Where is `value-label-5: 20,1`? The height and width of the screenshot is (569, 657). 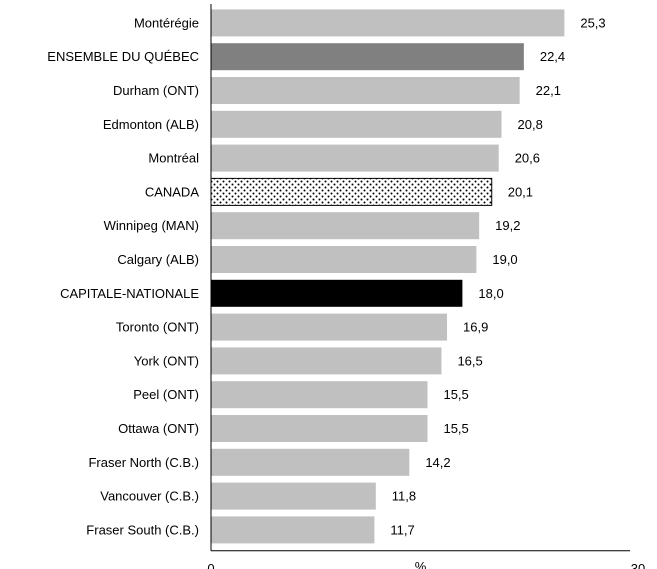
value-label-5: 20,1 is located at coordinates (520, 191).